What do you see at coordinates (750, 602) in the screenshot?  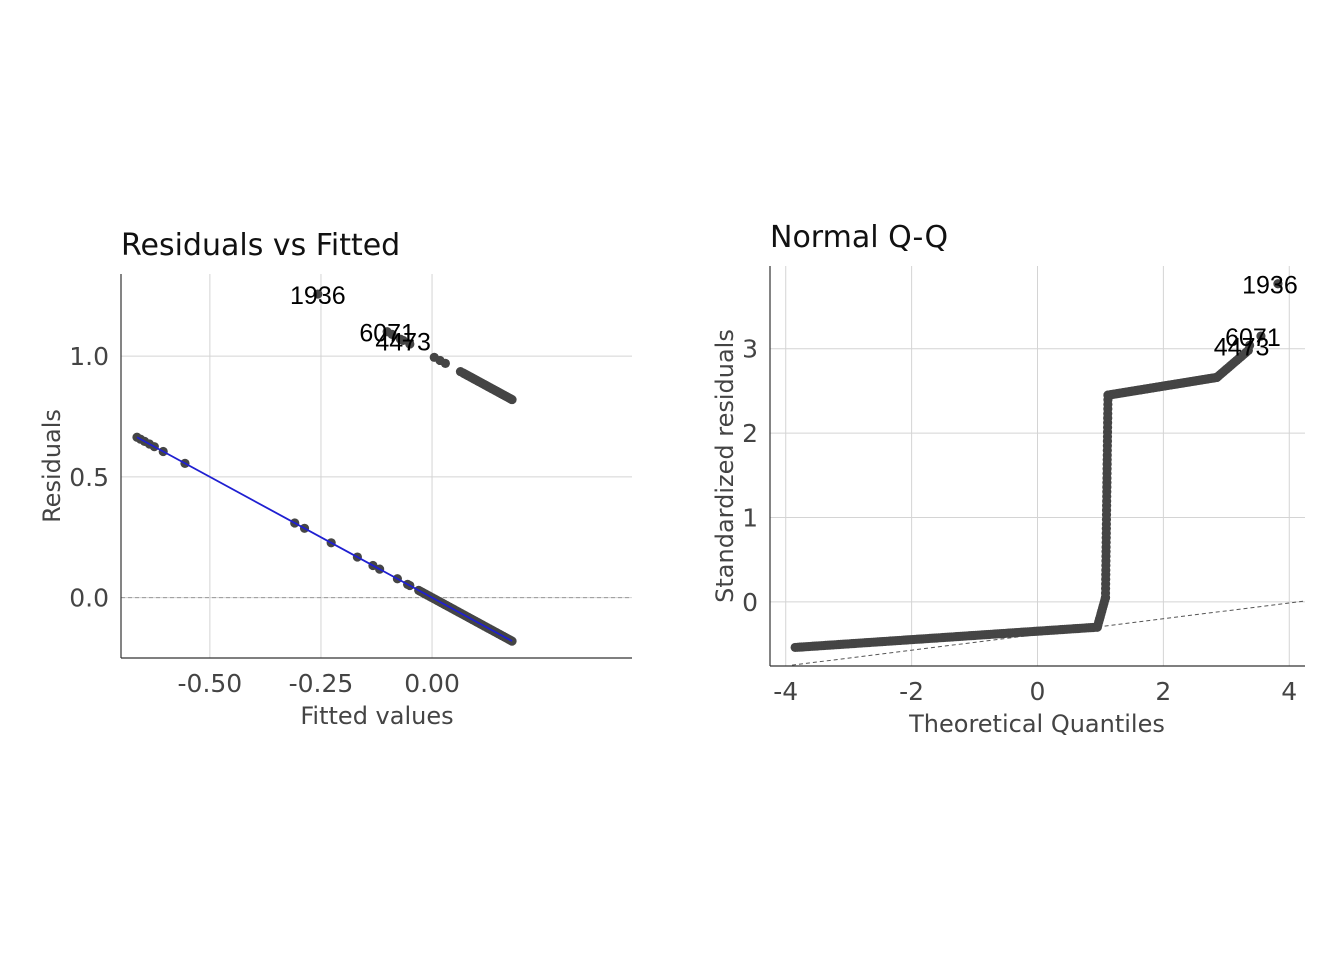 I see `y-tick-label: 0` at bounding box center [750, 602].